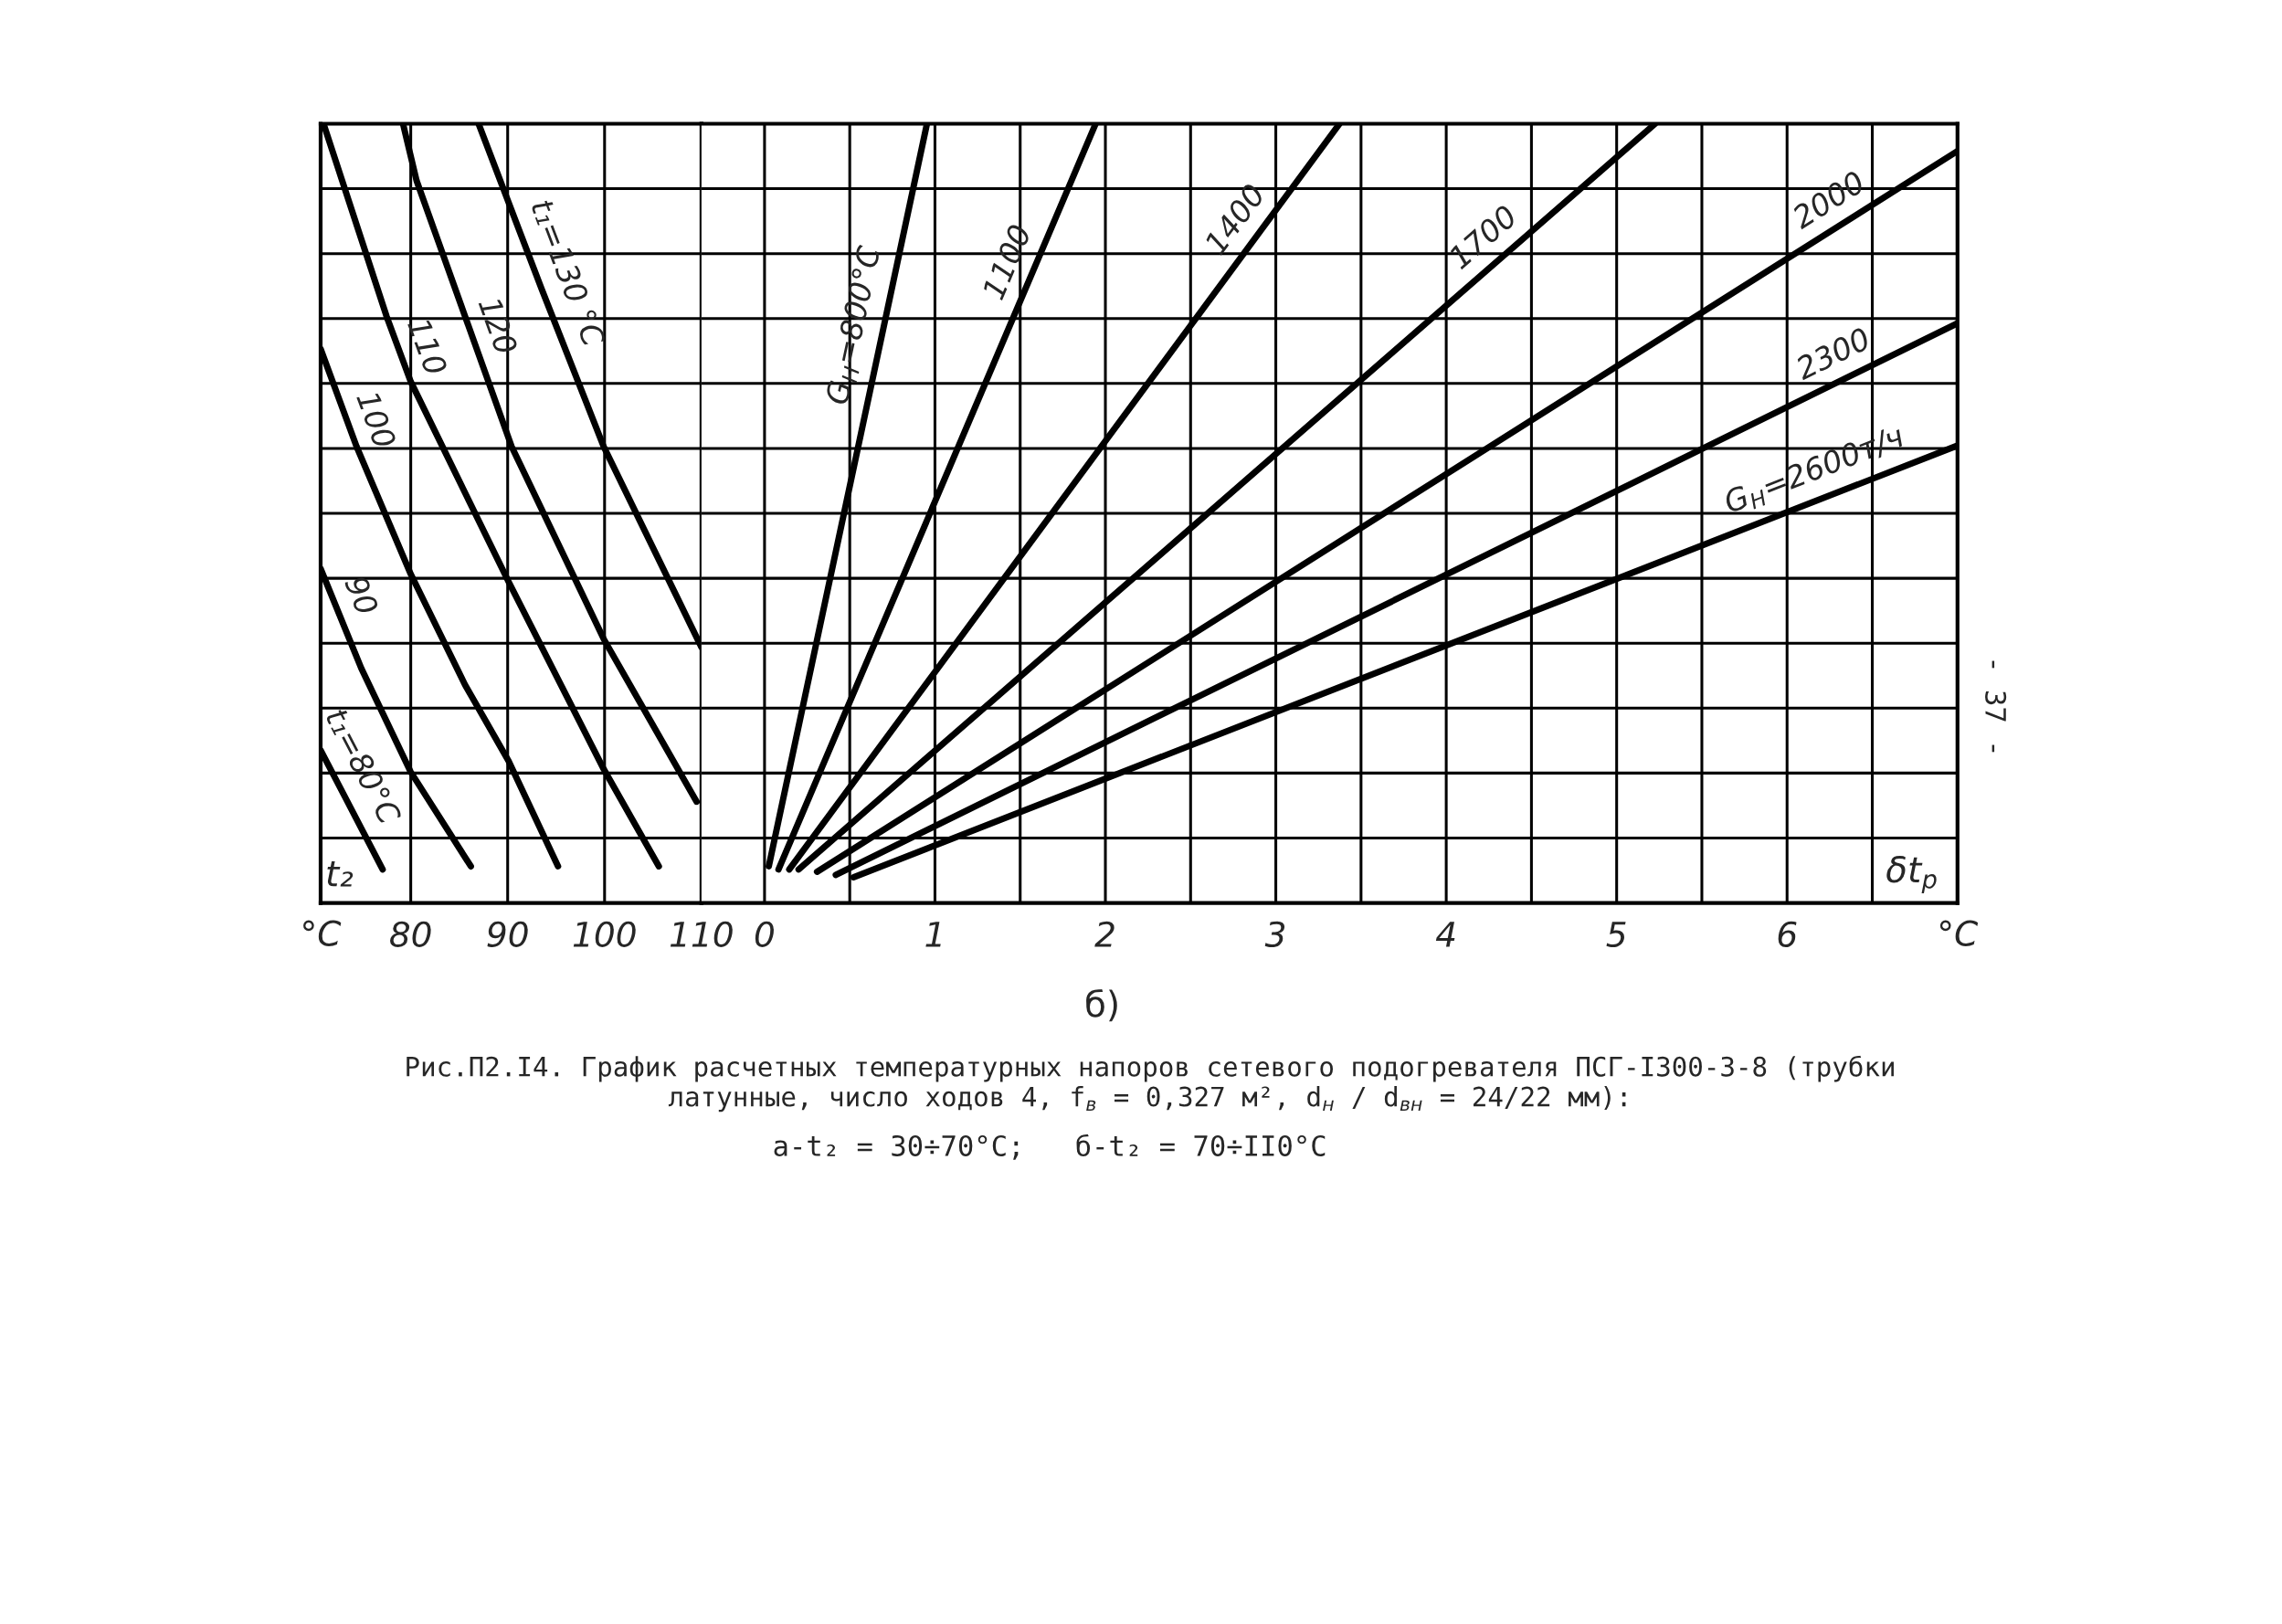  What do you see at coordinates (376, 419) in the screenshot?
I see `text: 100` at bounding box center [376, 419].